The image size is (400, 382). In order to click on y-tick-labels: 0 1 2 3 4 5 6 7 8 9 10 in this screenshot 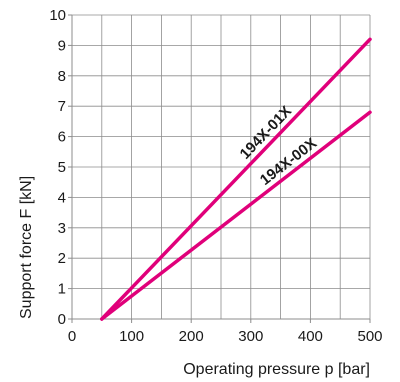, I will do `click(57, 167)`.